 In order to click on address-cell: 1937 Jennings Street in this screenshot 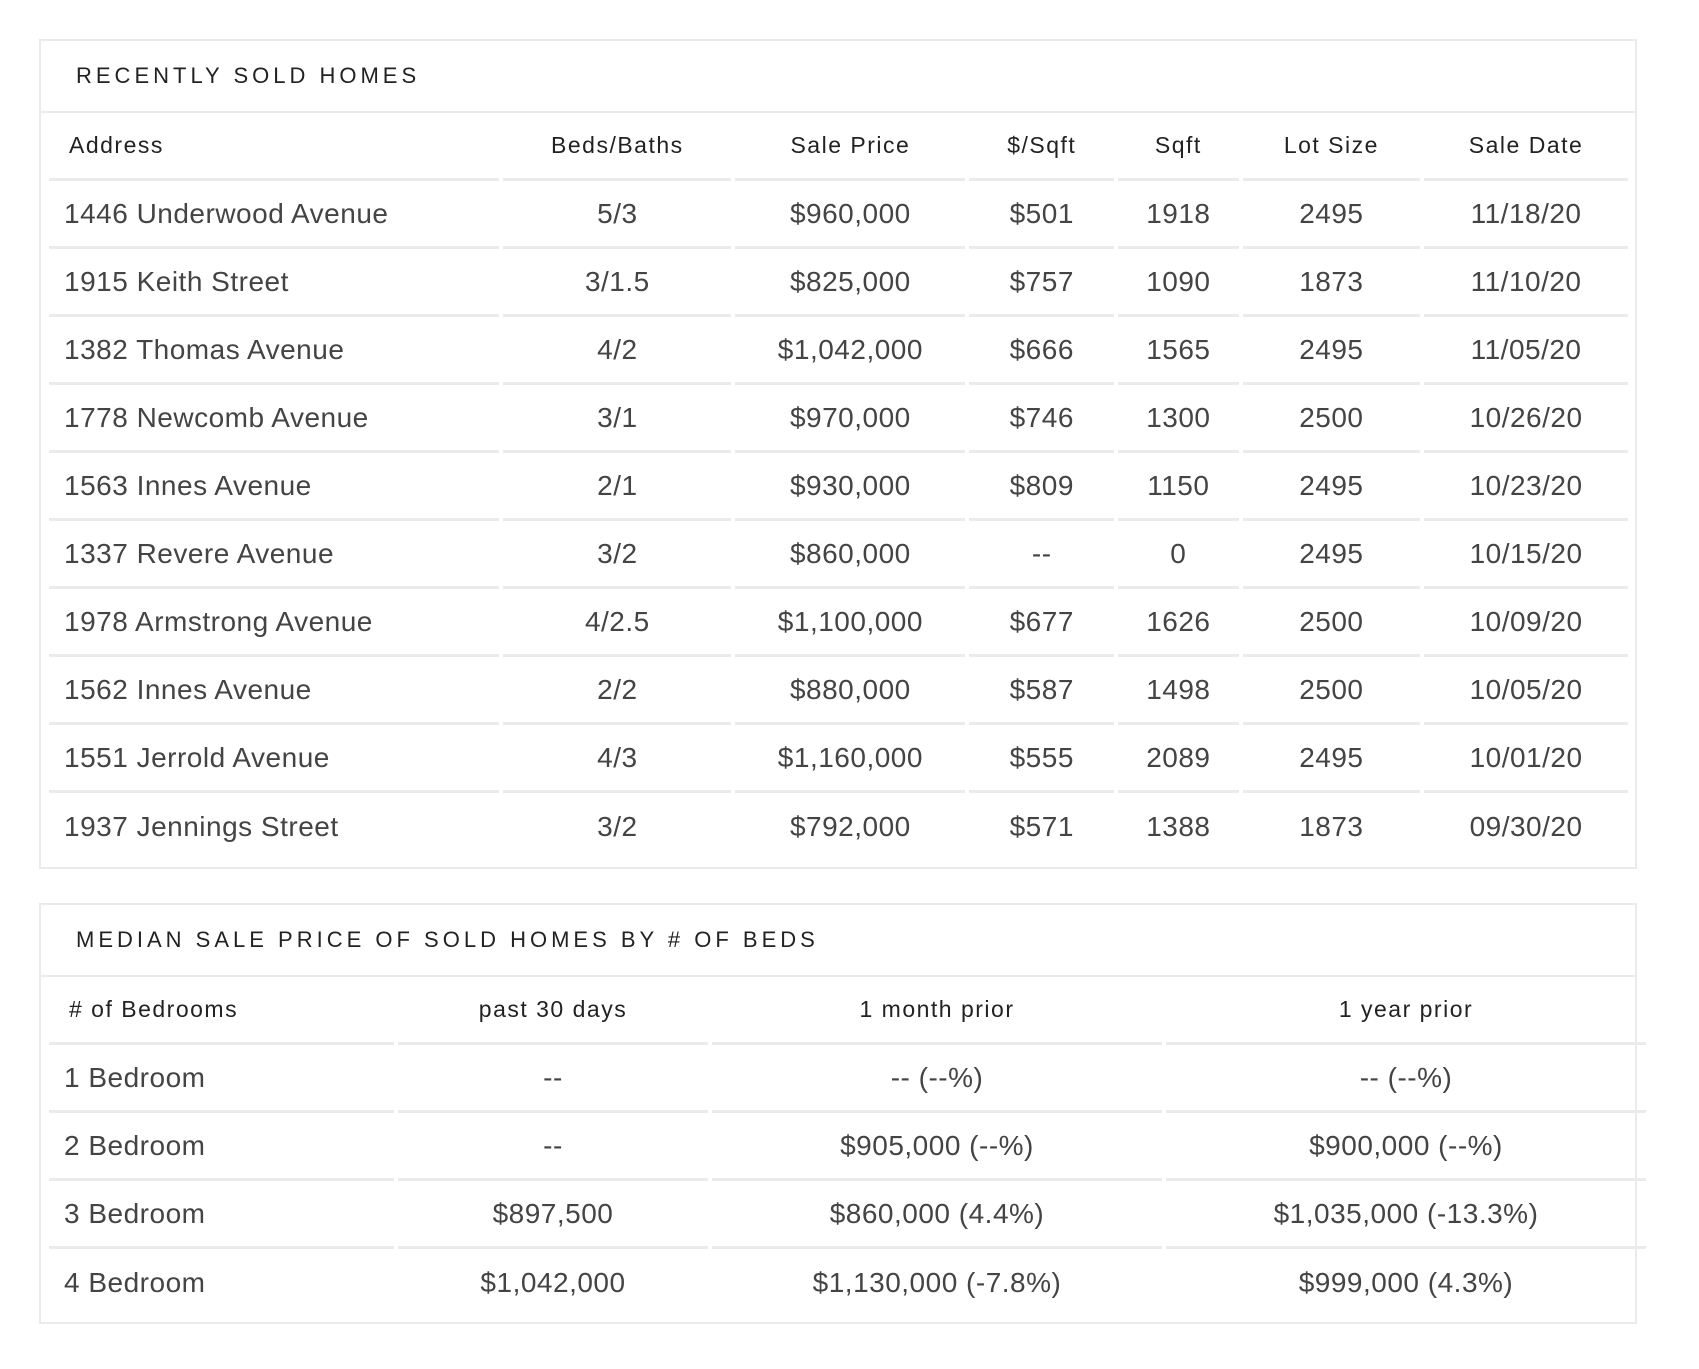, I will do `click(201, 826)`.